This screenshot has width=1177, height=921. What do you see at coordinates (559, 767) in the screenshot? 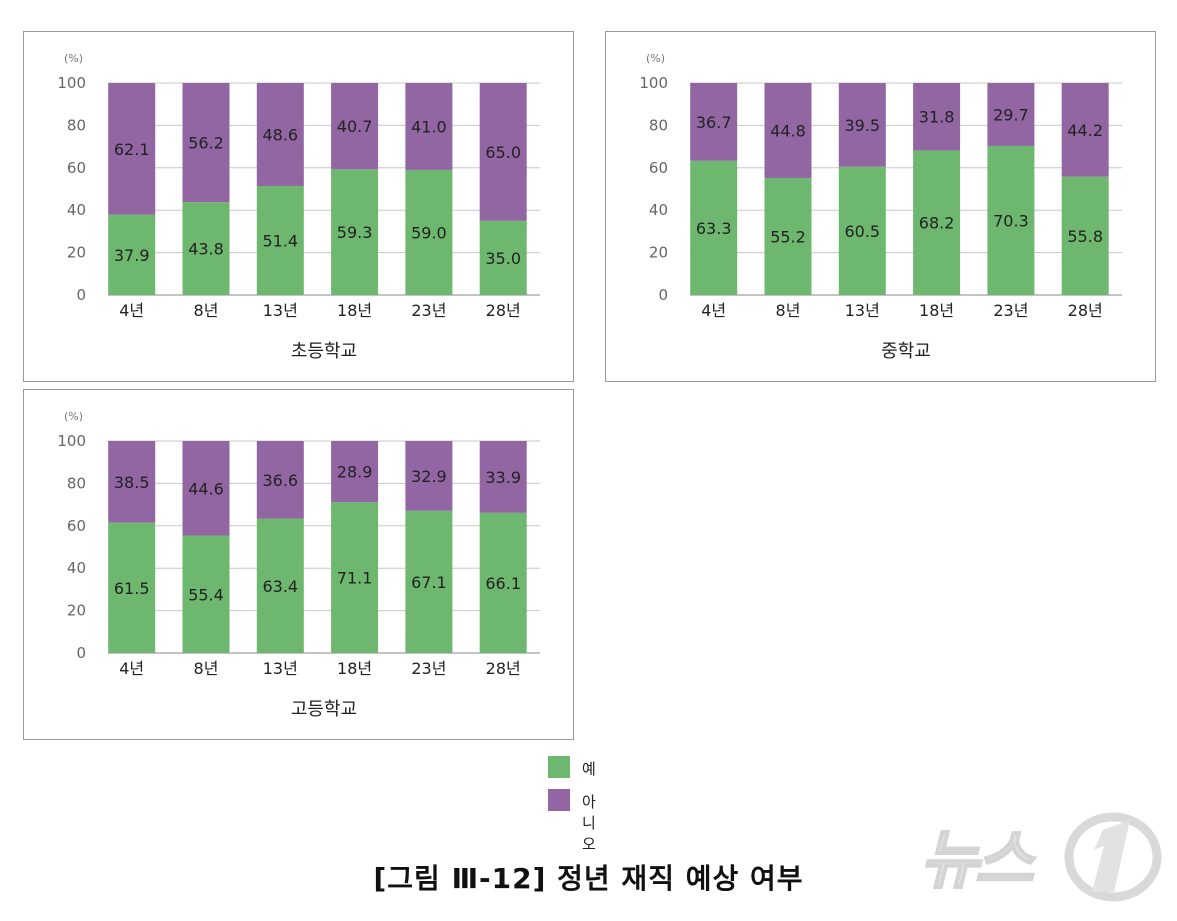
I see `legend-swatch-yes` at bounding box center [559, 767].